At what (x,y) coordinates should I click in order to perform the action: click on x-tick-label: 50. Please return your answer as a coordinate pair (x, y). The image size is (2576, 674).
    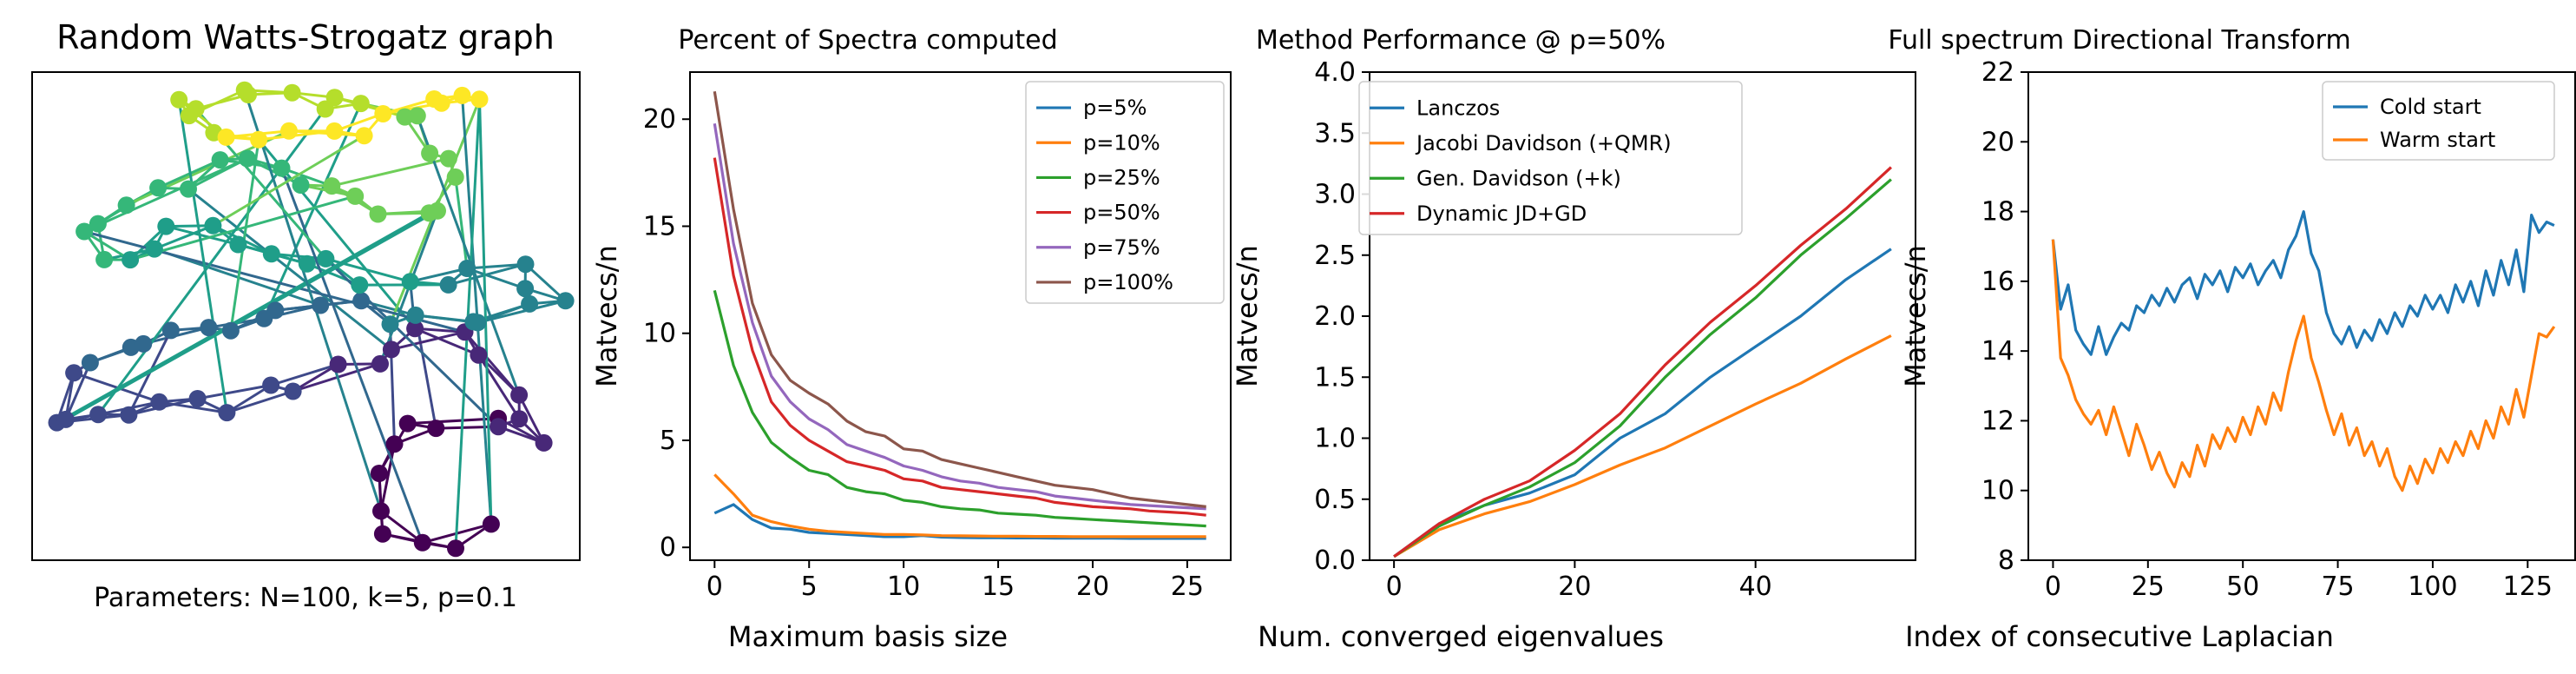
    Looking at the image, I should click on (2242, 587).